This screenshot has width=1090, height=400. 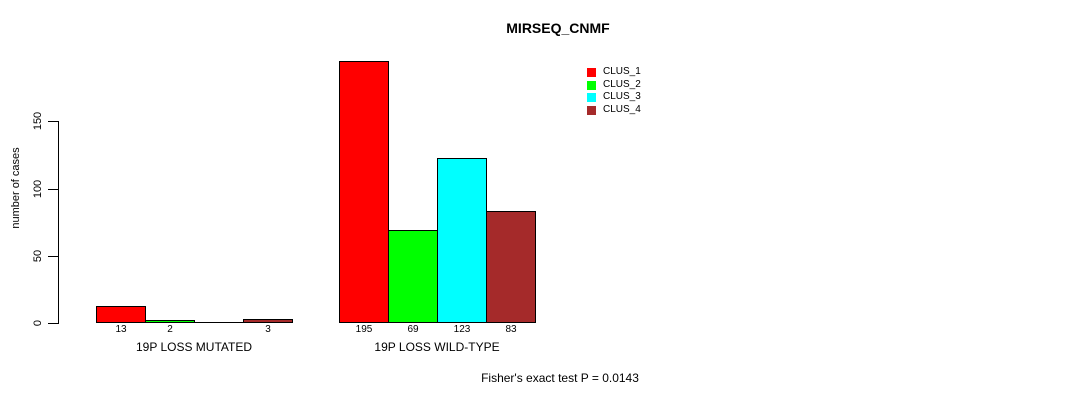 I want to click on chart-title: MIRSEQ_CNMF, so click(x=558, y=28).